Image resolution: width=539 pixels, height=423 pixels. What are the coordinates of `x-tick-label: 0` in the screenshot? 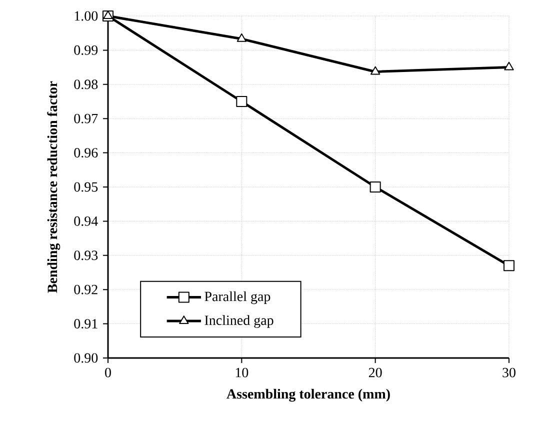 It's located at (108, 373).